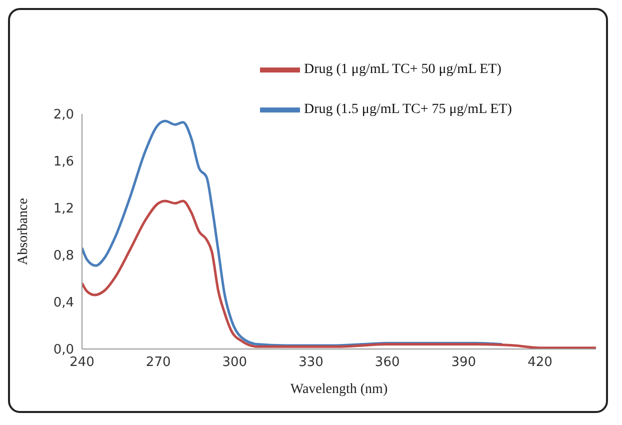 Image resolution: width=622 pixels, height=425 pixels. Describe the element at coordinates (463, 362) in the screenshot. I see `x-tick-label: 390` at that location.